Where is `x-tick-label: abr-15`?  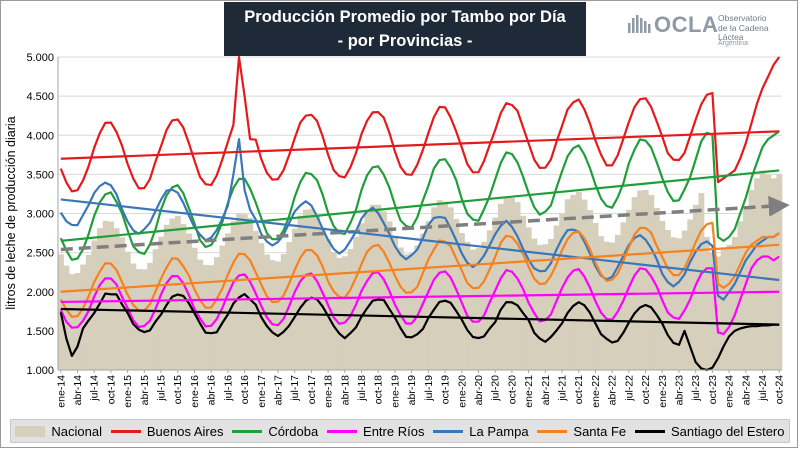
x-tick-label: abr-15 is located at coordinates (145, 390).